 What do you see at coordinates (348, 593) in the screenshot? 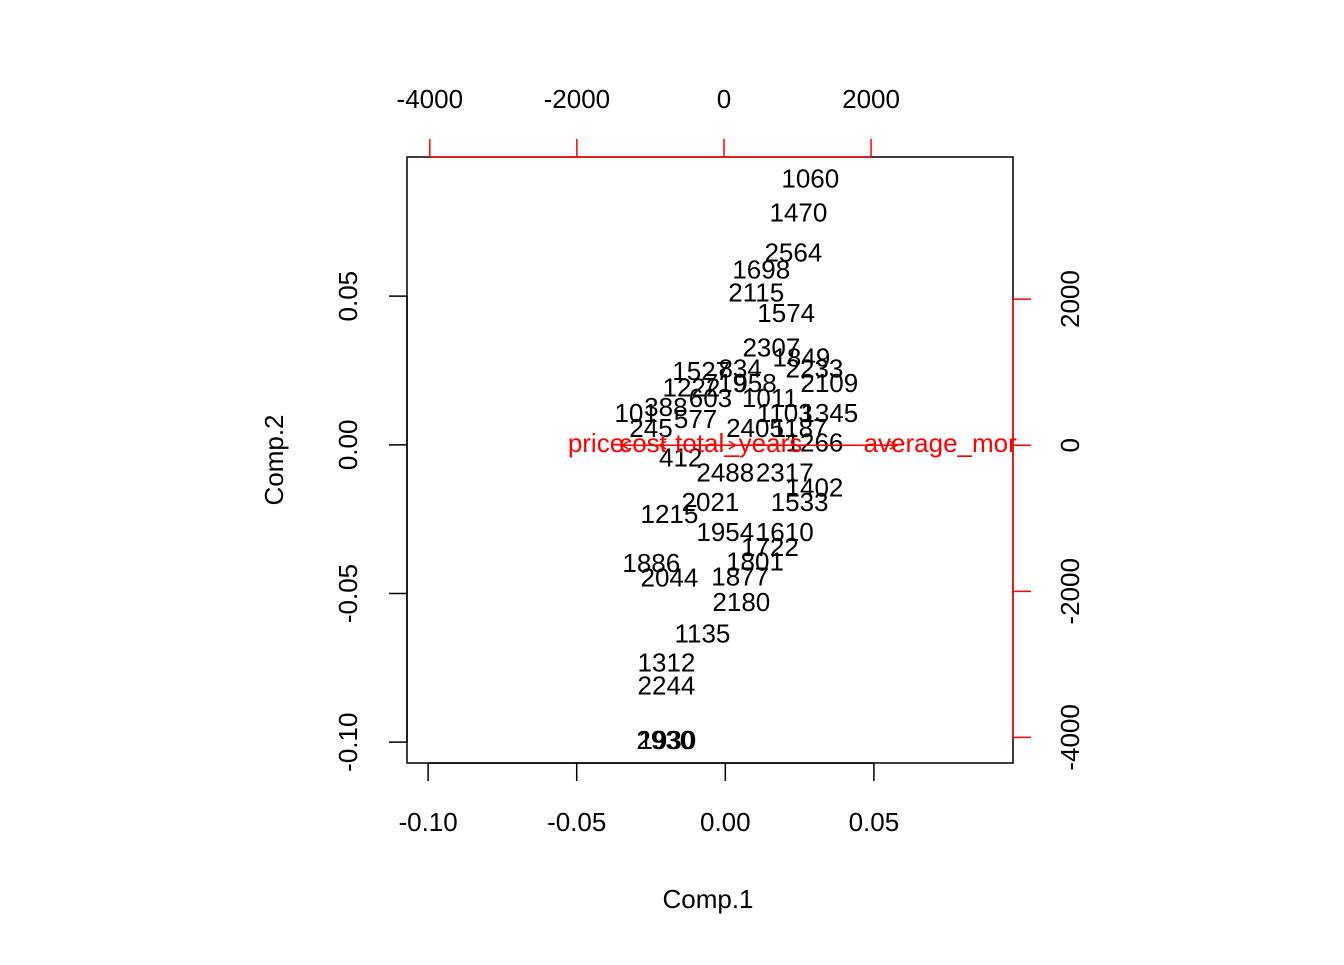
I see `y-tick-label: -0.05` at bounding box center [348, 593].